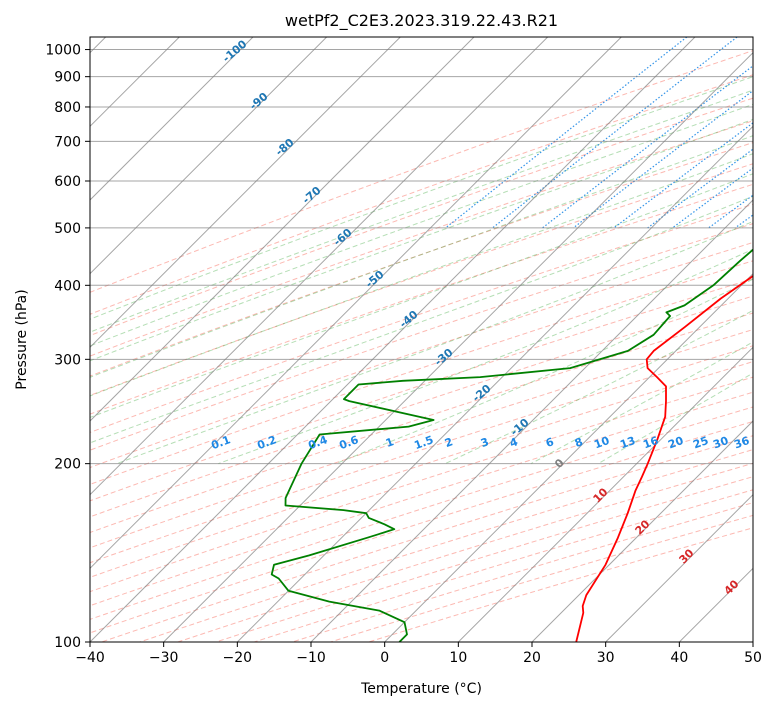 The height and width of the screenshot is (708, 775). I want to click on moist-adiabat-label: 10, so click(601, 495).